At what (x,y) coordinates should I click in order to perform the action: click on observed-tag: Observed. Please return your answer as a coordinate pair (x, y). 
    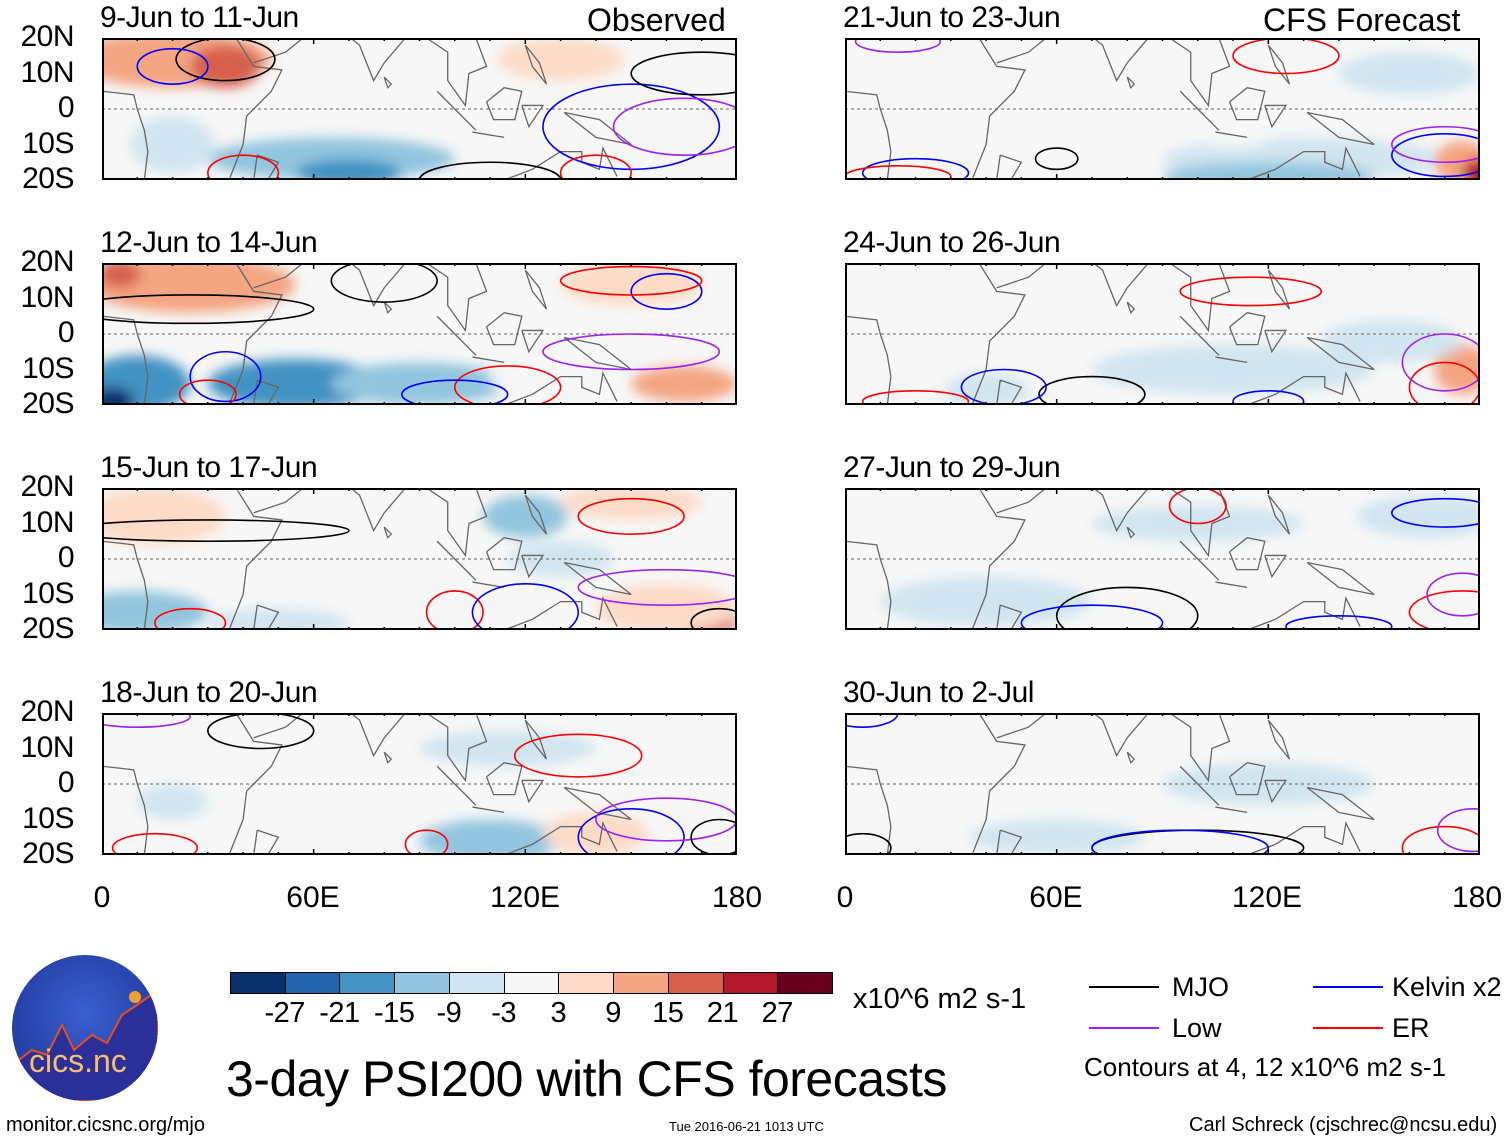
    Looking at the image, I should click on (656, 20).